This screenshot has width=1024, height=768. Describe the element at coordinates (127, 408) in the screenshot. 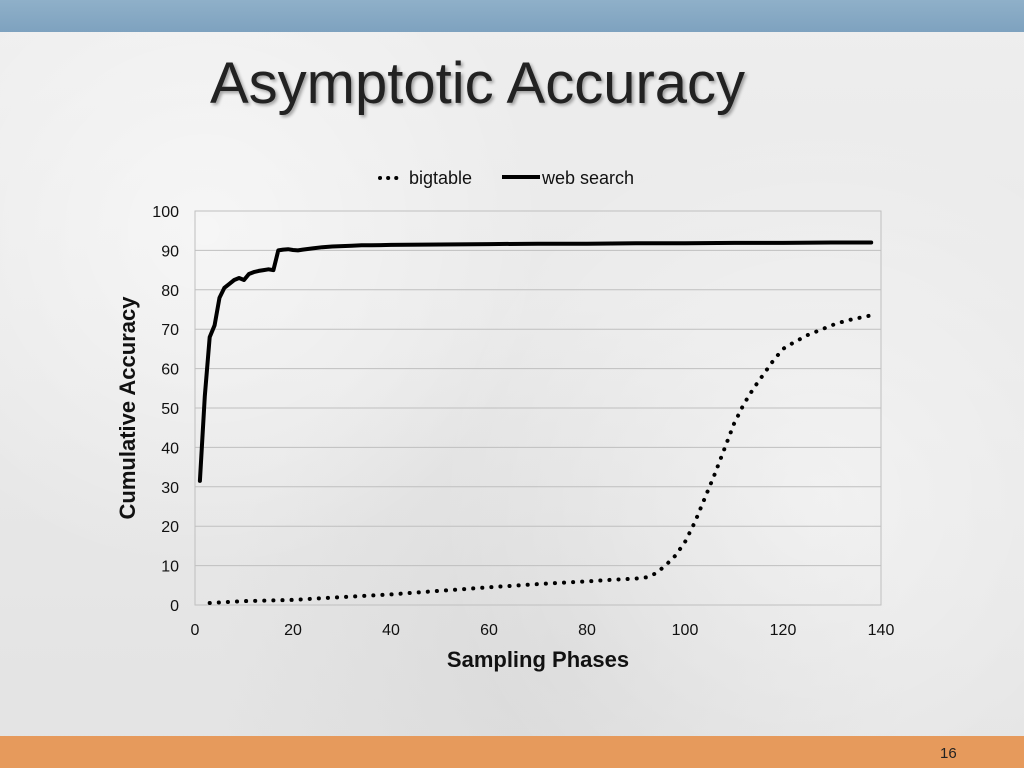

I see `y-axis-title: Cumulative Accuracy` at that location.